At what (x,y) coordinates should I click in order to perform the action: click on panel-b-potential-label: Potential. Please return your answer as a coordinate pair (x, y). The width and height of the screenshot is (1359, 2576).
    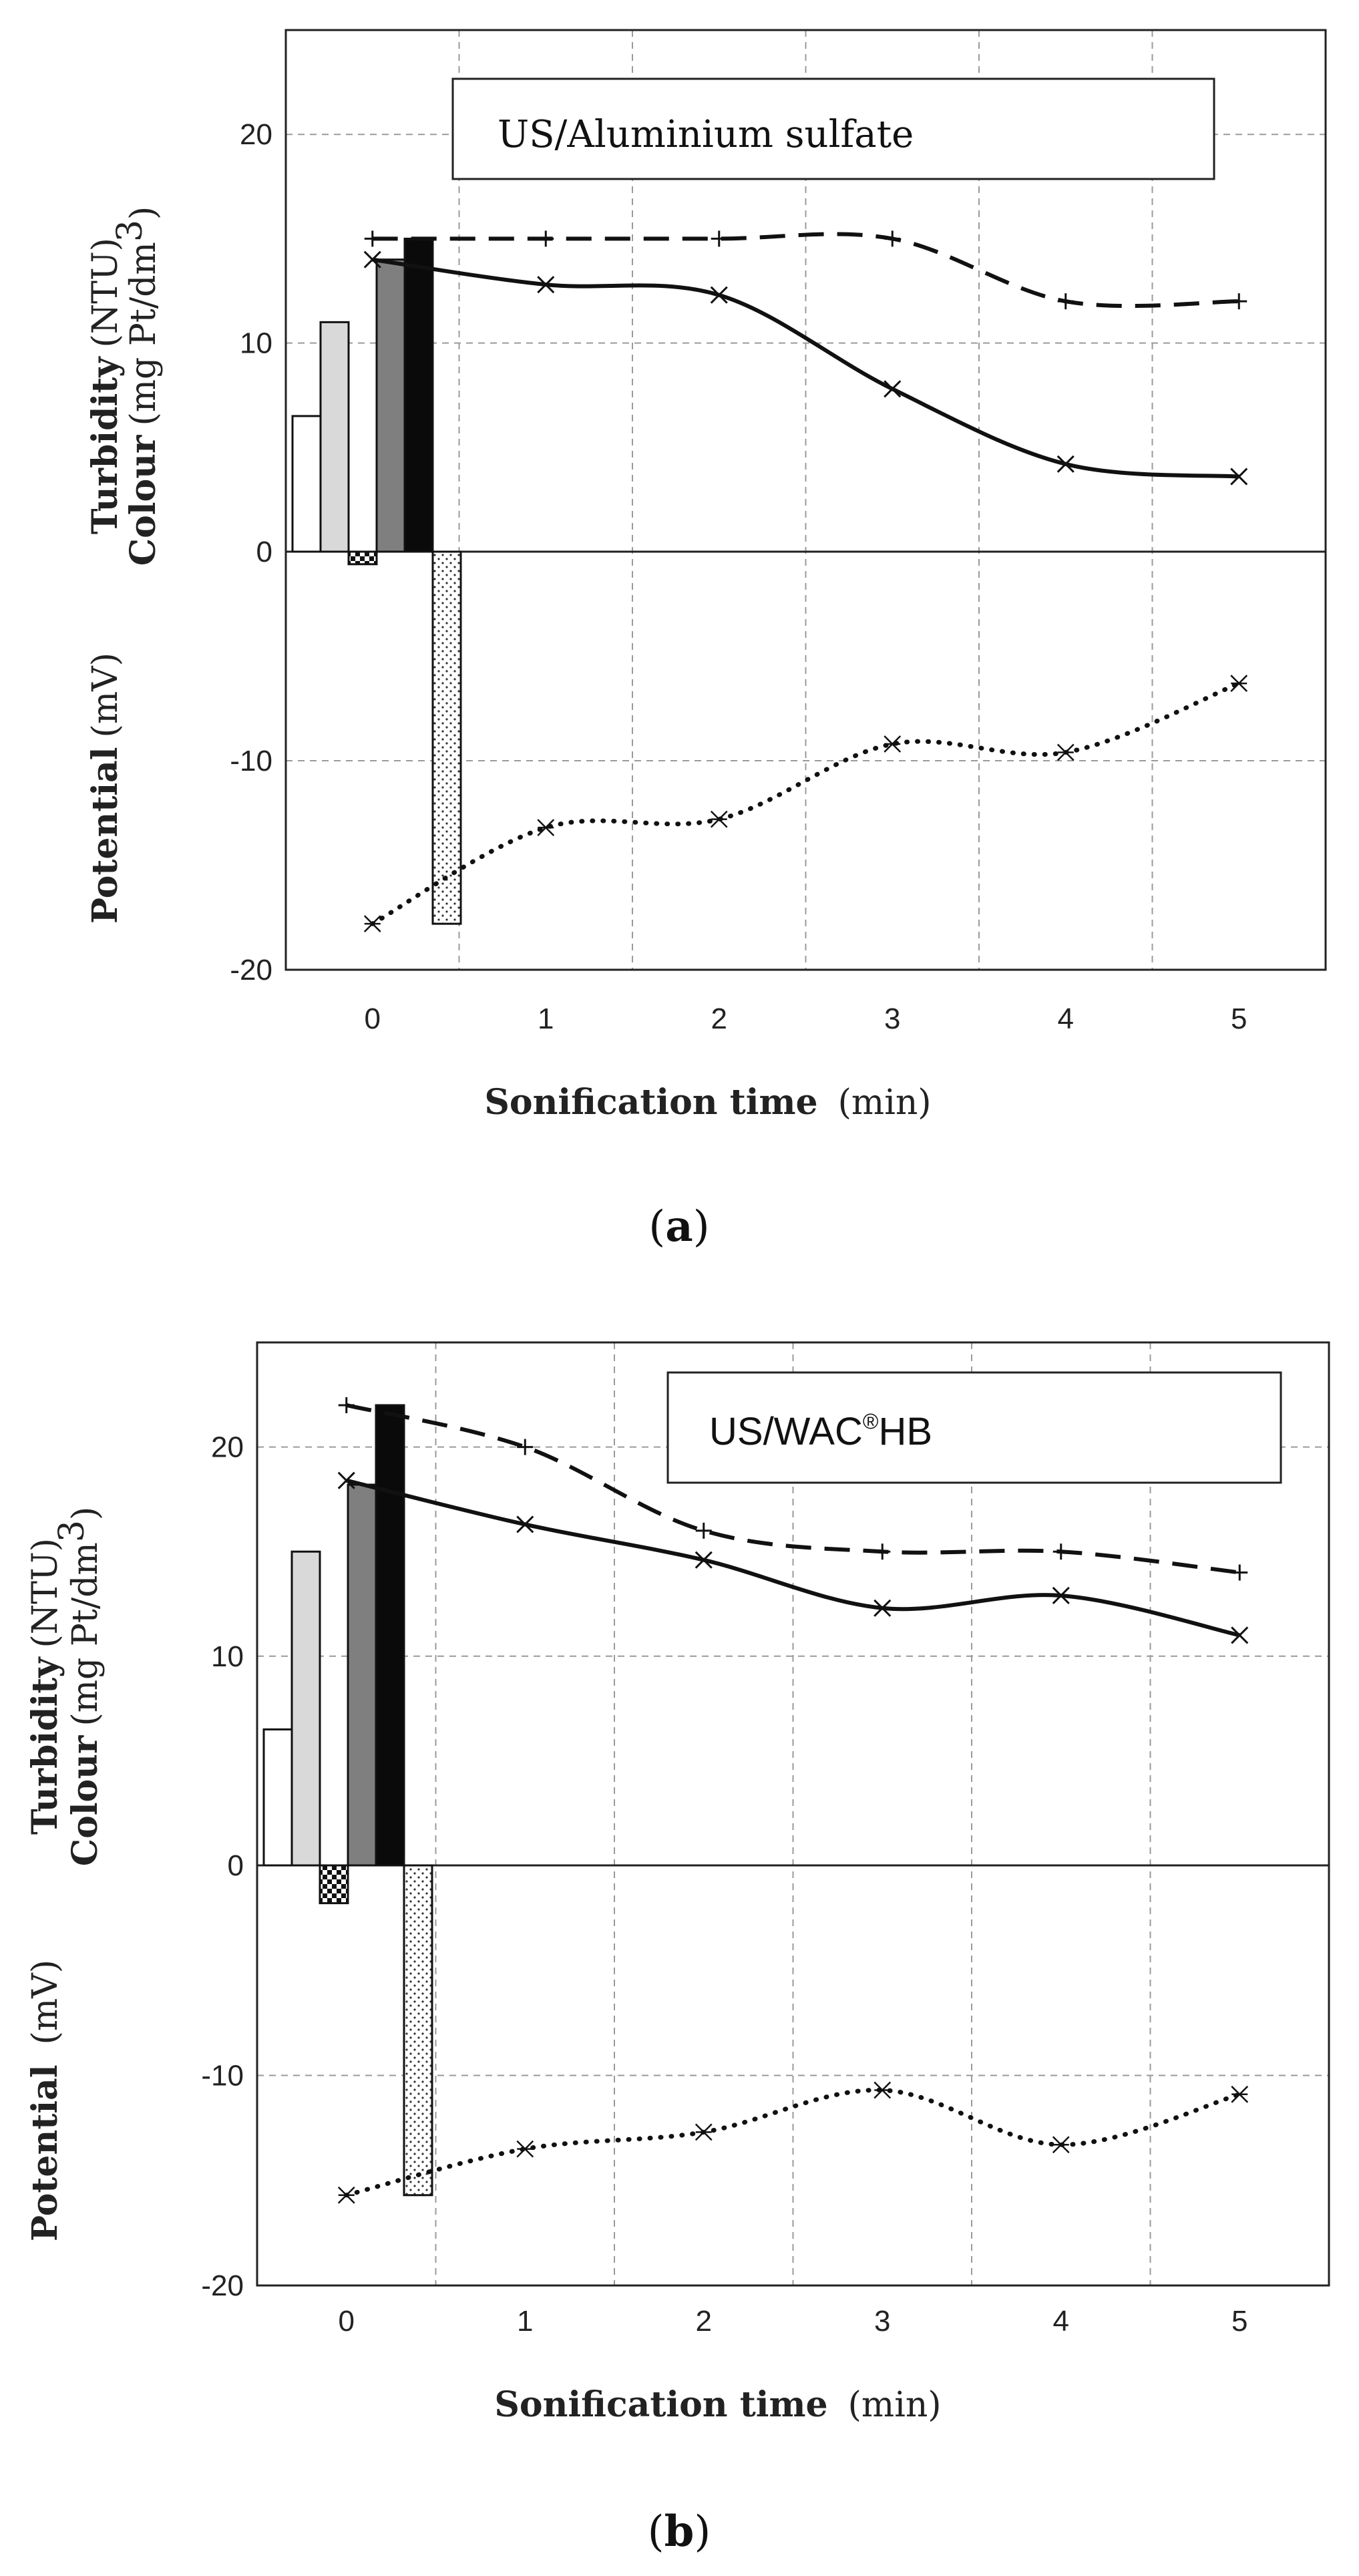
    Looking at the image, I should click on (45, 2152).